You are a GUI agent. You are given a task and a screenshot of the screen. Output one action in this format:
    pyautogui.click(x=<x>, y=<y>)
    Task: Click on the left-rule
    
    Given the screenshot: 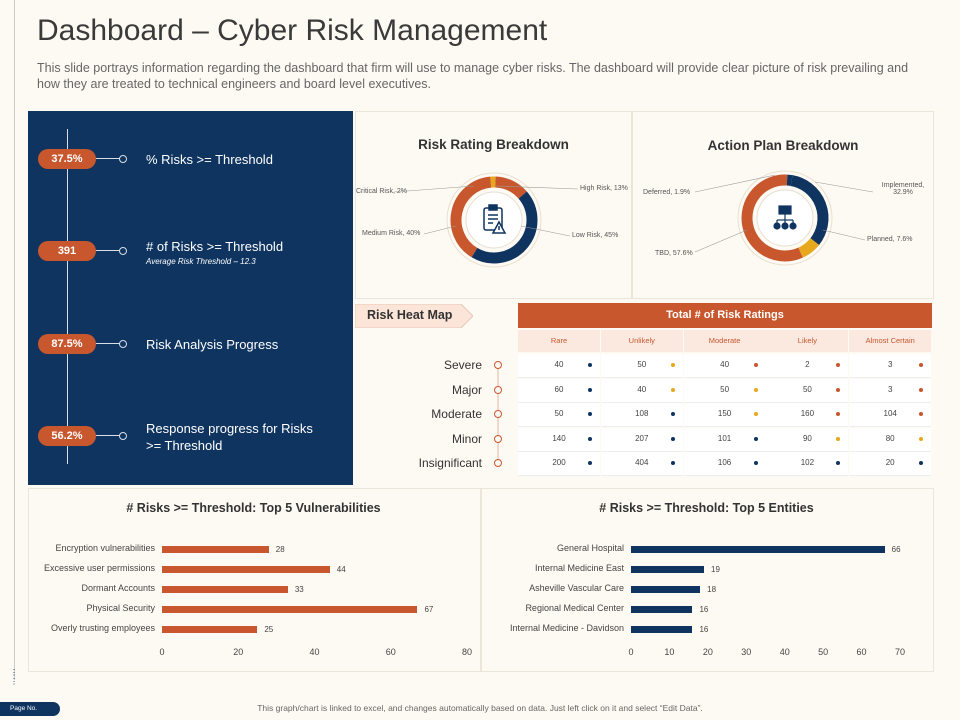 What is the action you would take?
    pyautogui.click(x=14, y=340)
    